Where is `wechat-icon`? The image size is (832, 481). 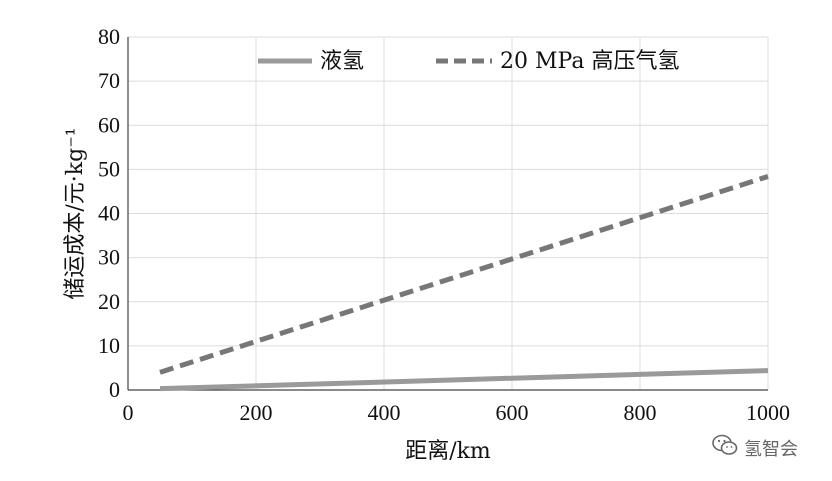
wechat-icon is located at coordinates (725, 447).